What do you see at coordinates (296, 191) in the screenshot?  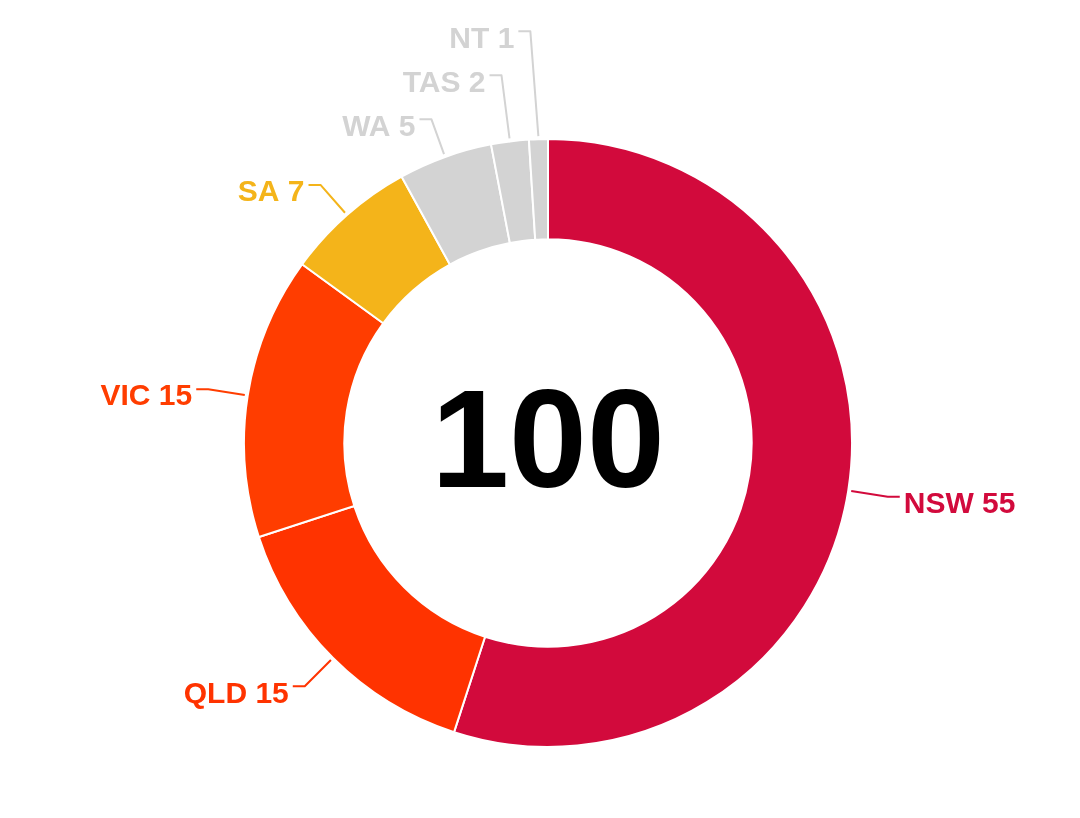 I see `data-label: 7` at bounding box center [296, 191].